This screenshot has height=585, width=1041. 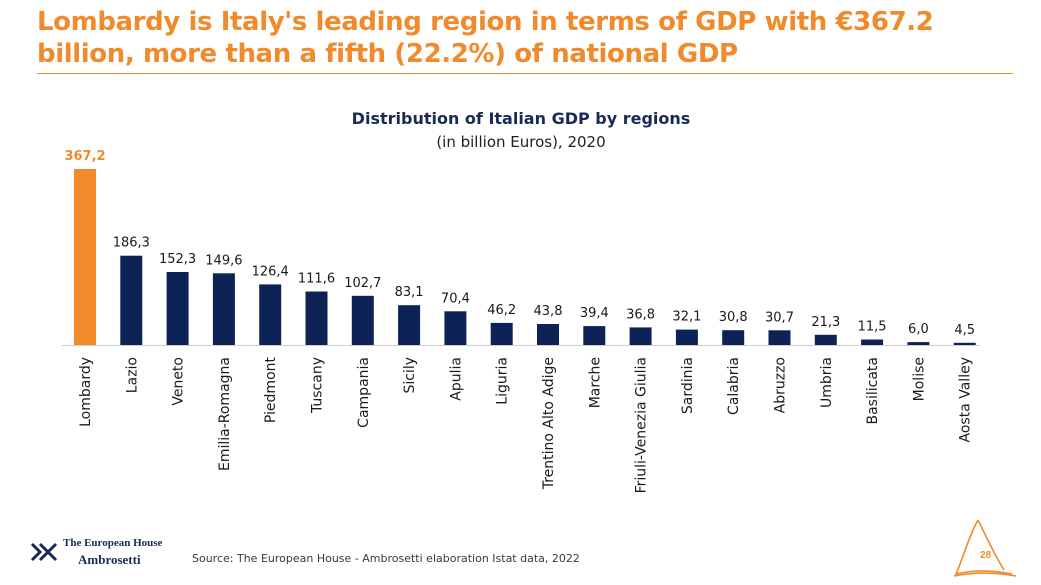 I want to click on category-label-friuli-venezia-giulia: Friuli-Venezia Giulia, so click(x=642, y=425).